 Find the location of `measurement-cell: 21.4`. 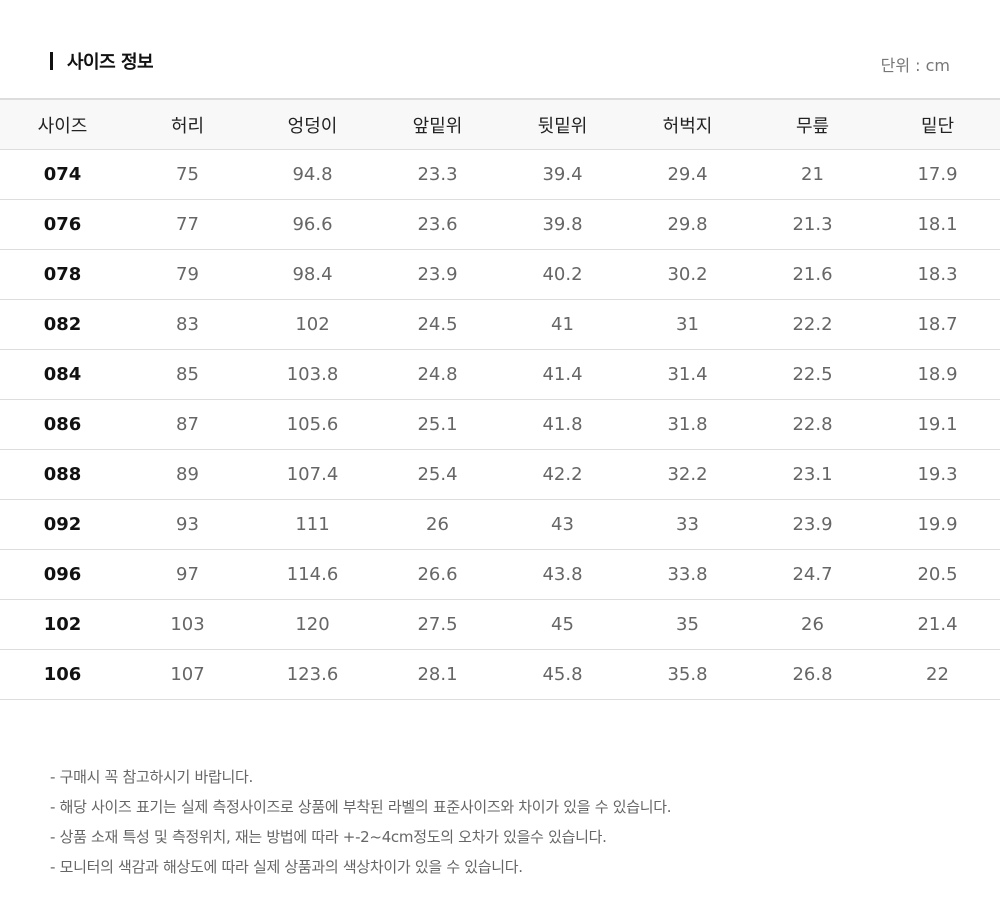

measurement-cell: 21.4 is located at coordinates (937, 624).